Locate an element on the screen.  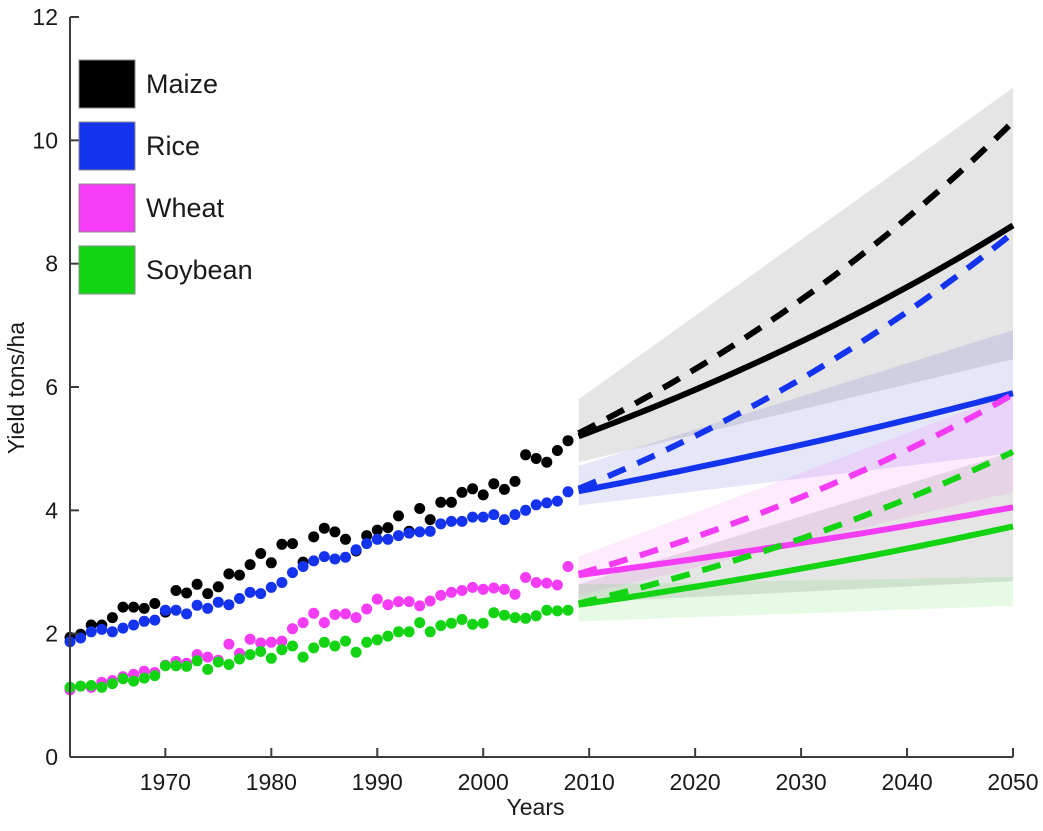
legend-swatch-maize is located at coordinates (107, 84).